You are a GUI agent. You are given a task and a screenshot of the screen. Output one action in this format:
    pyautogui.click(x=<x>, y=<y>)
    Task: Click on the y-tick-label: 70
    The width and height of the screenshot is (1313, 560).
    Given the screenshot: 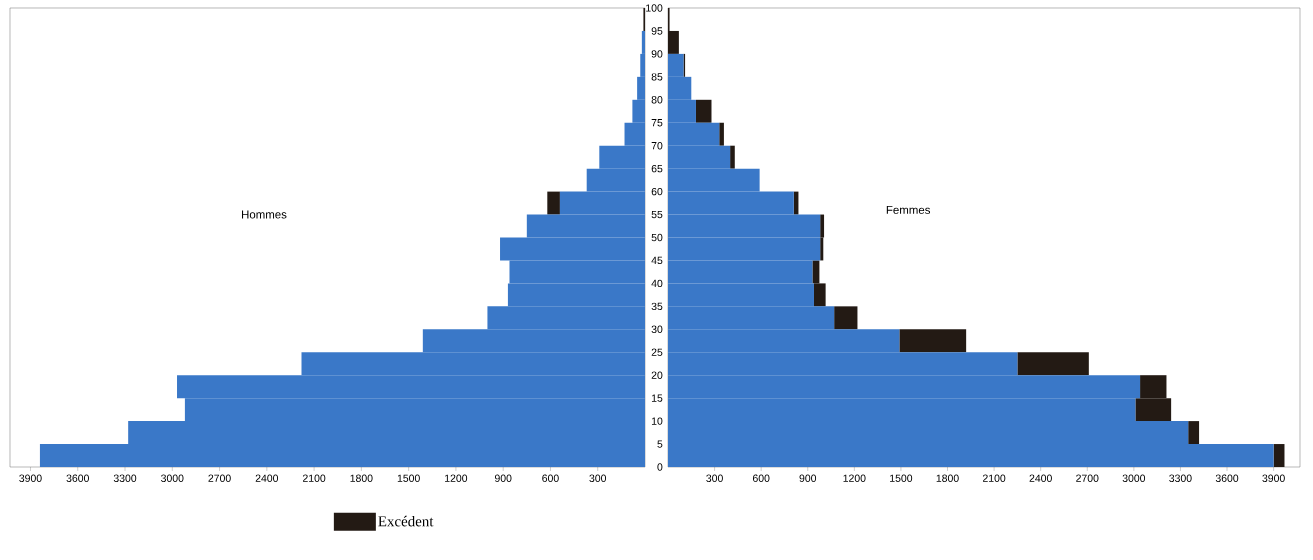 What is the action you would take?
    pyautogui.click(x=657, y=146)
    